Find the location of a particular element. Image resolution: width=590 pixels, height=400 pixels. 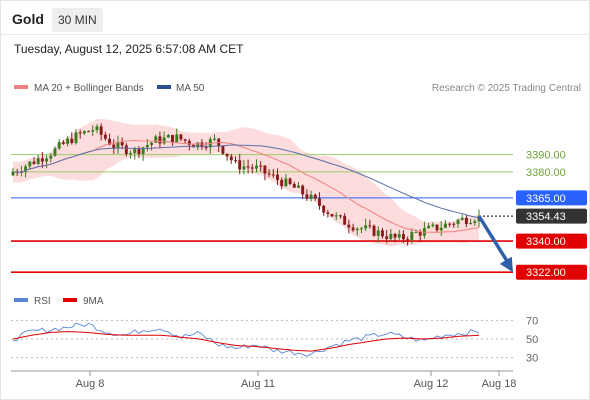

rsi-panel: 70 50 30 is located at coordinates (274, 340).